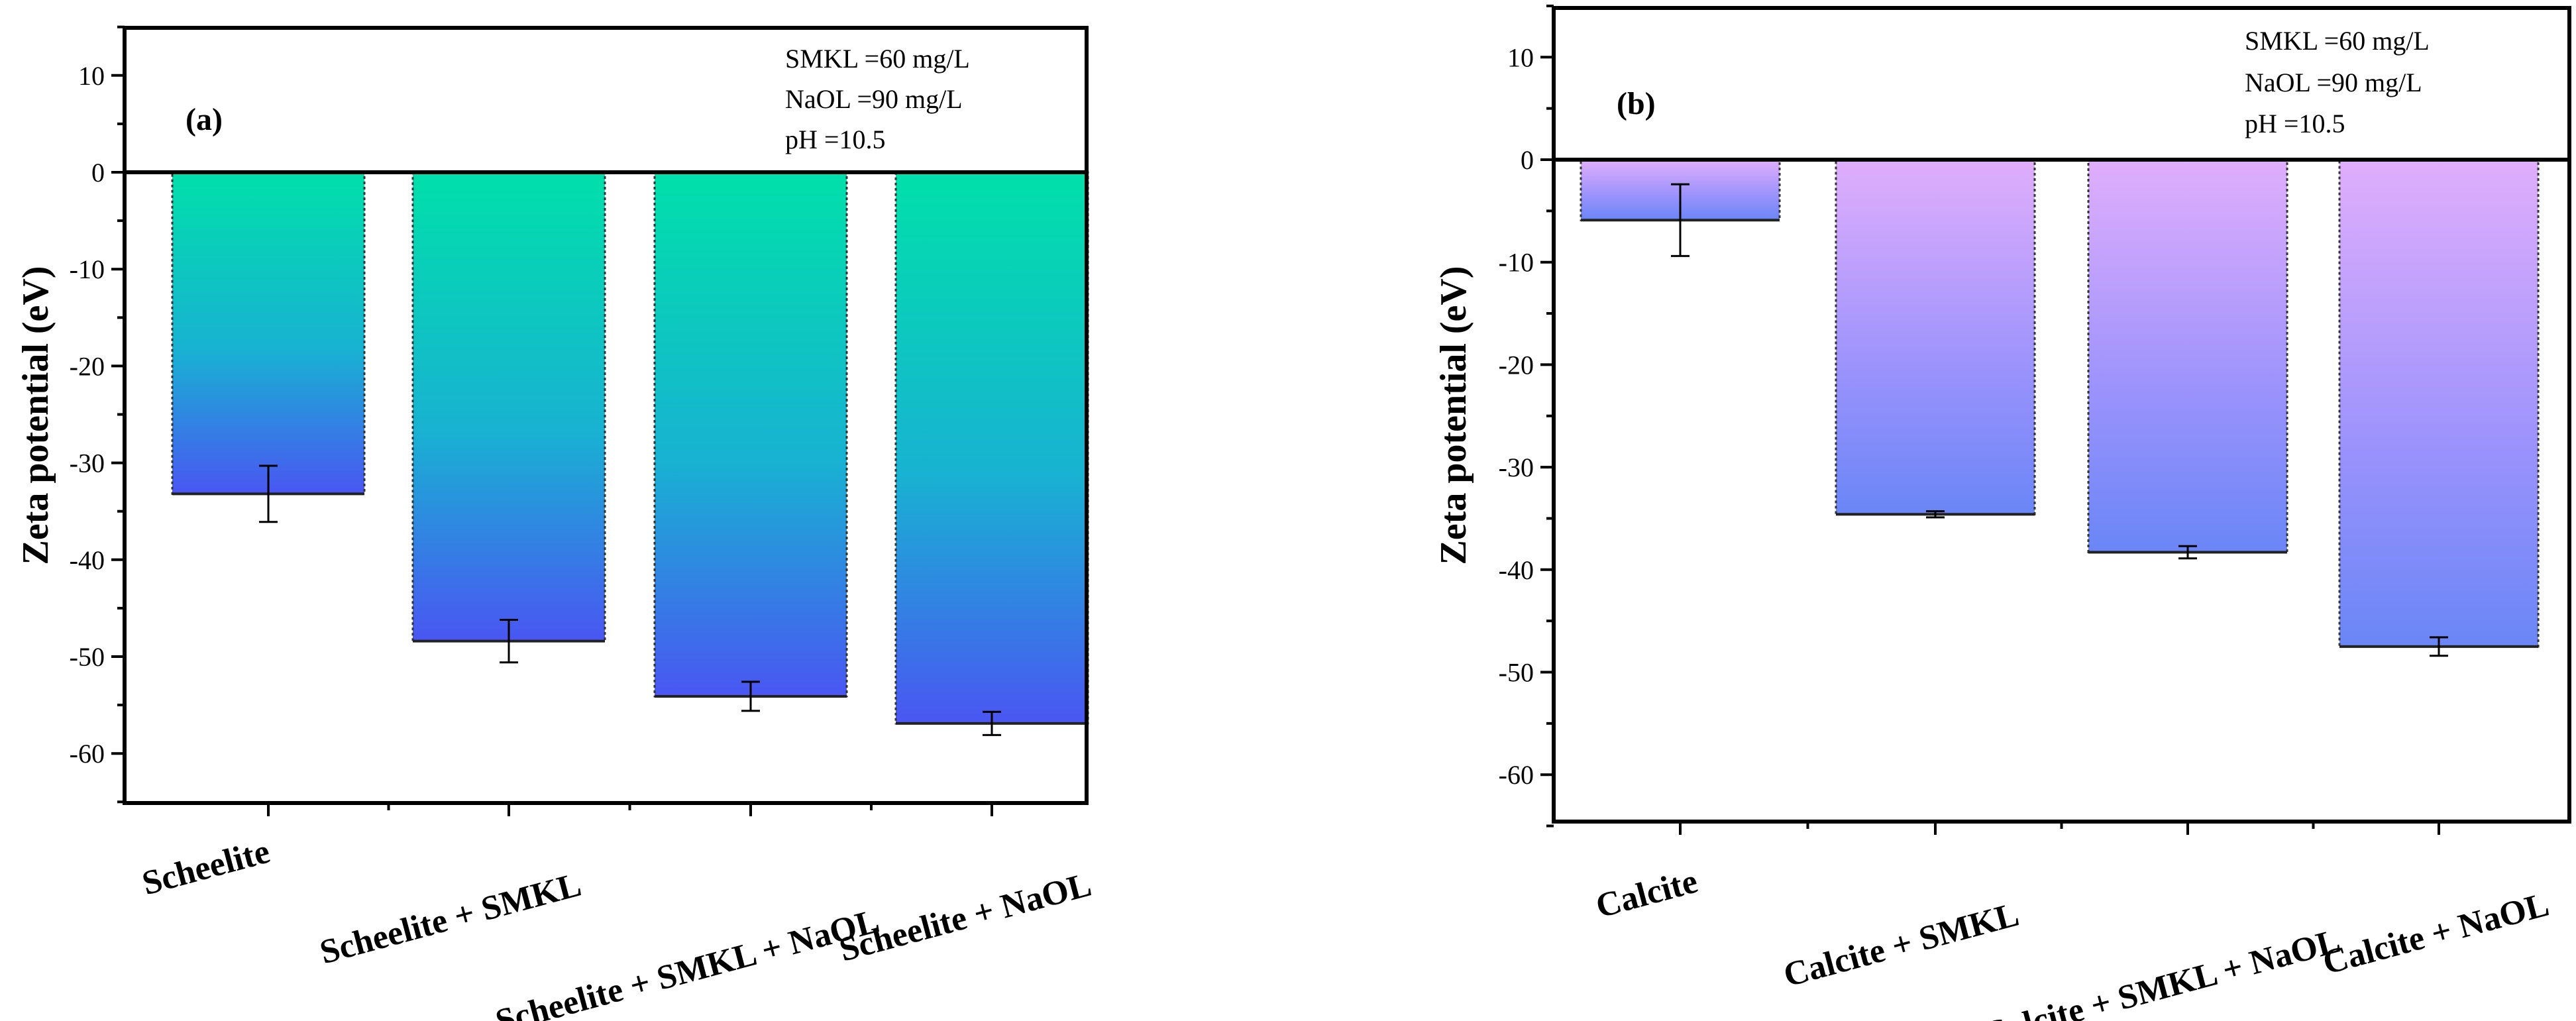  Describe the element at coordinates (2436, 934) in the screenshot. I see `x-category-label: Calcite + NaOL` at that location.